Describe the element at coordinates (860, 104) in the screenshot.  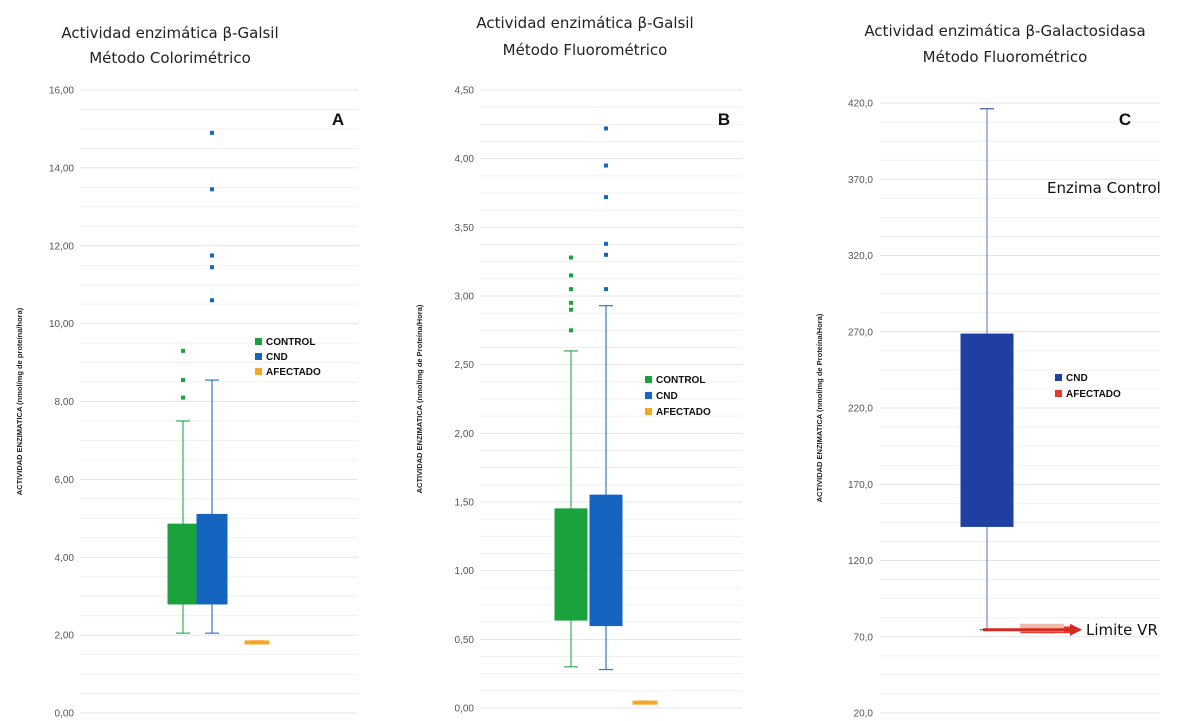
I see `y-tick-label: 420,0` at that location.